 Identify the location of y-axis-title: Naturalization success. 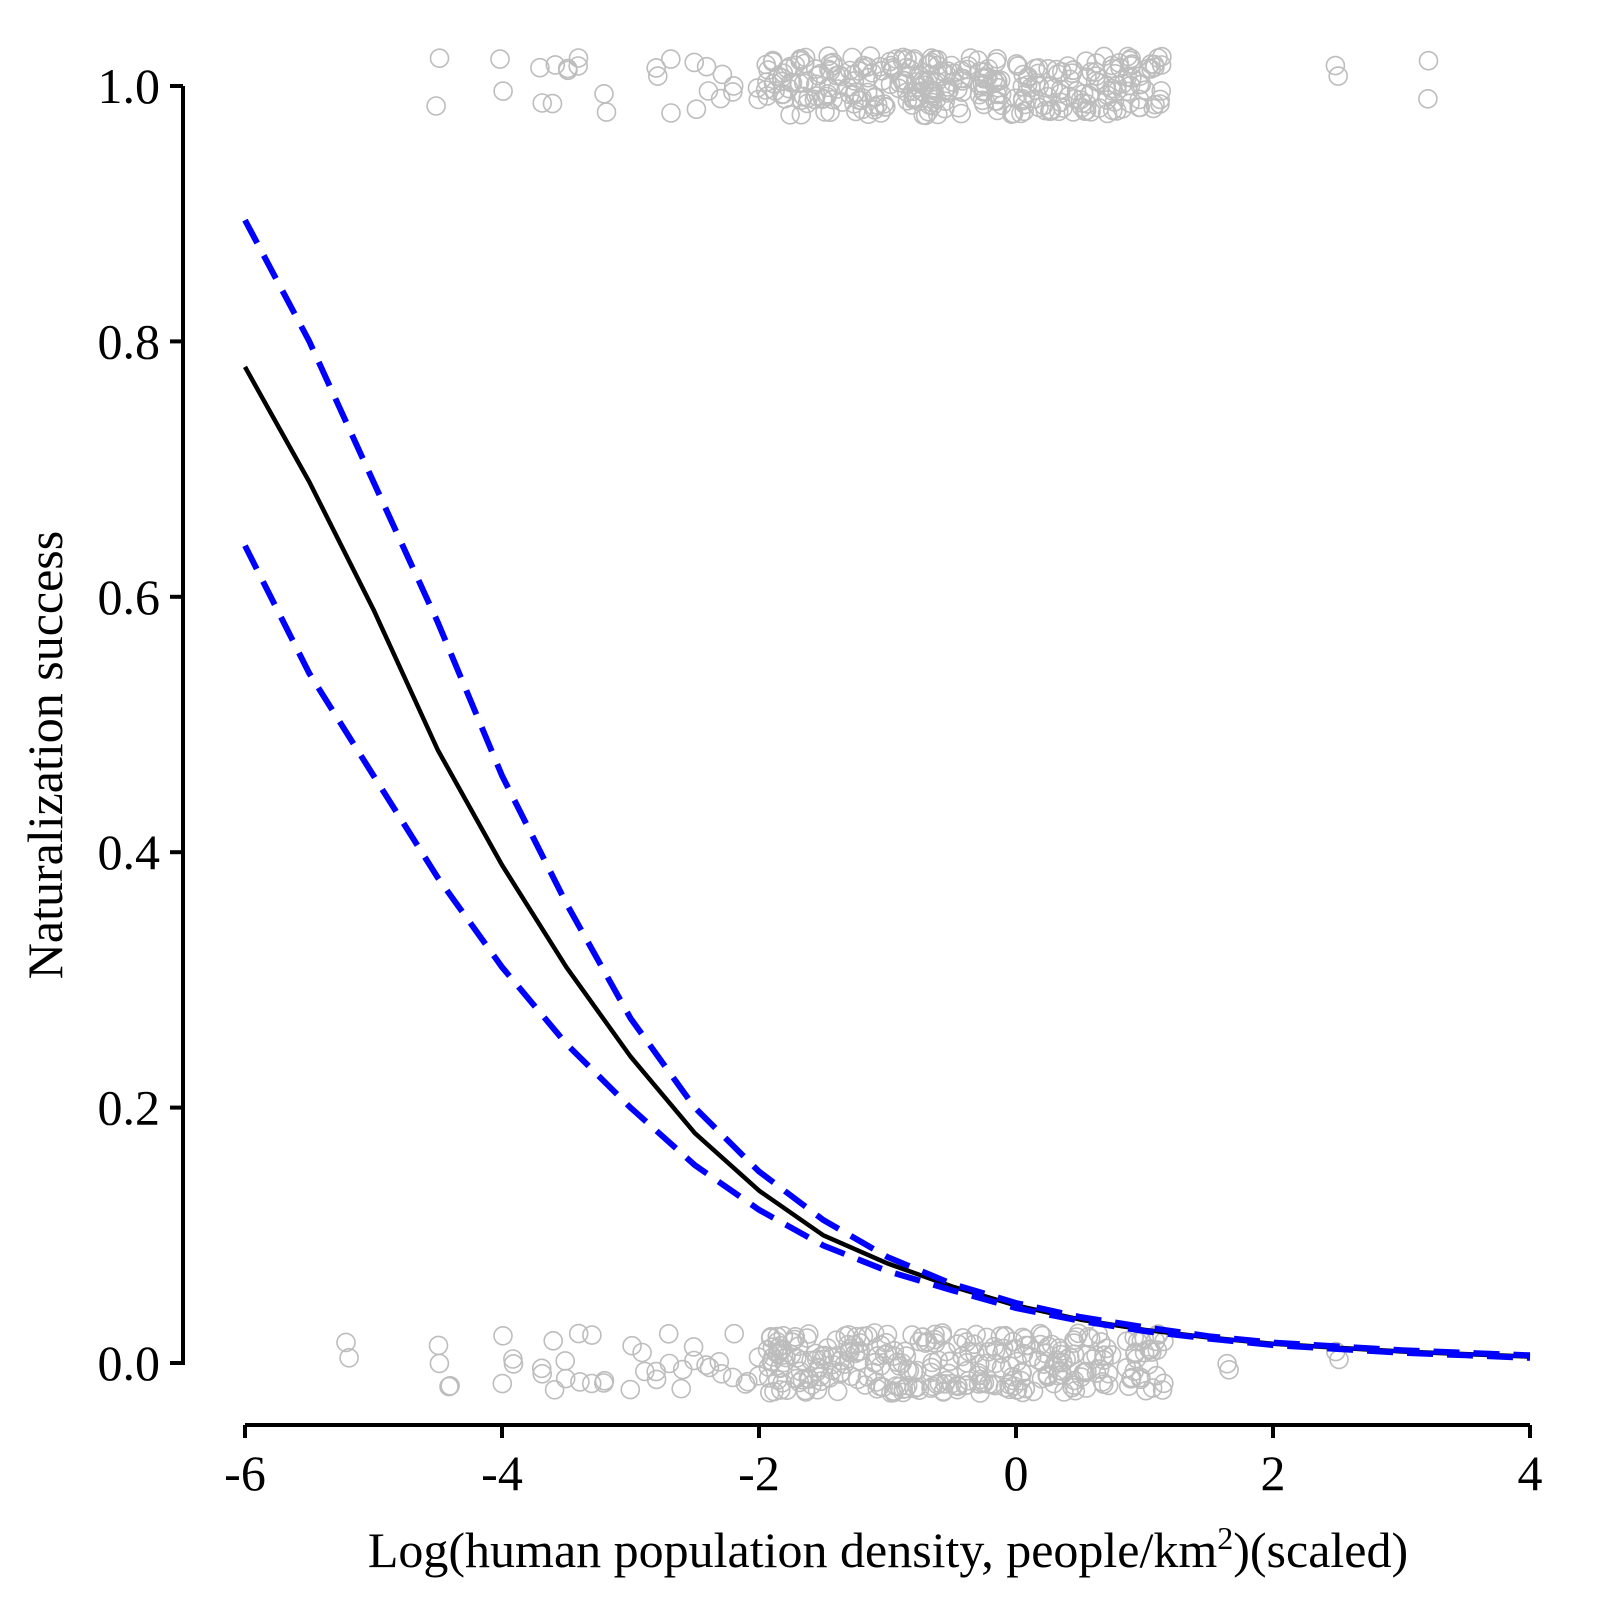
(45, 755).